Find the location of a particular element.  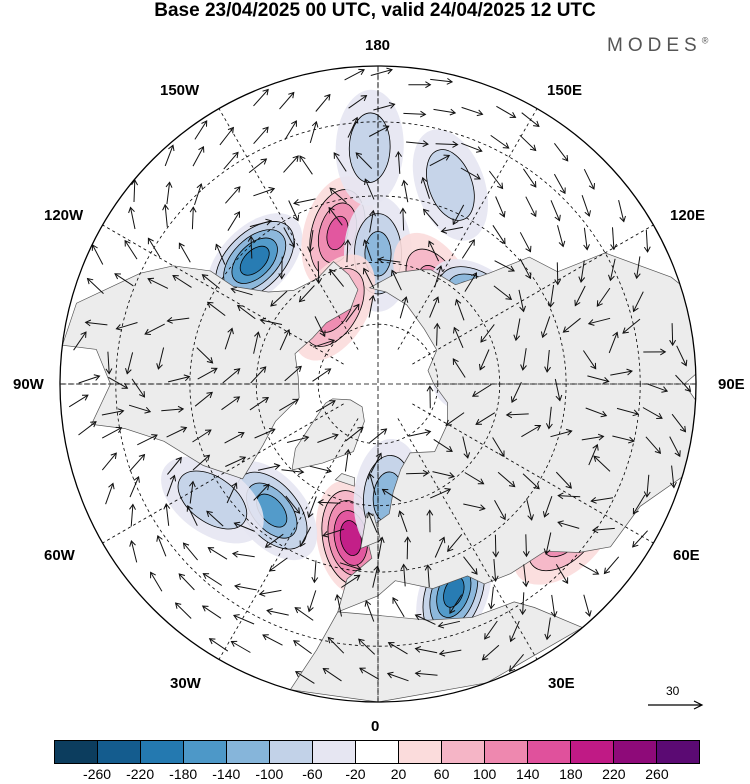

colorbar-tick-label: -60 is located at coordinates (312, 774).